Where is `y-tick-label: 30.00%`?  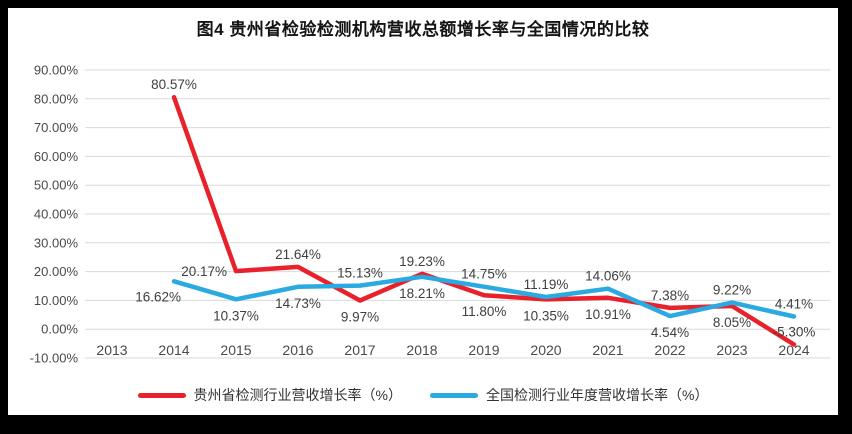 y-tick-label: 30.00% is located at coordinates (56, 242).